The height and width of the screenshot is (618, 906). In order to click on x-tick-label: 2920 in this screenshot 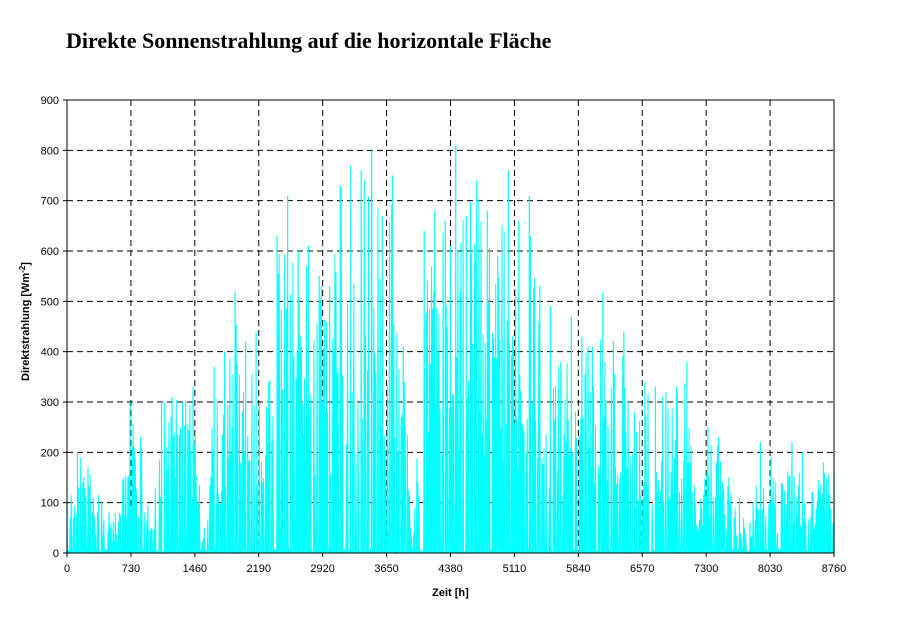, I will do `click(322, 569)`.